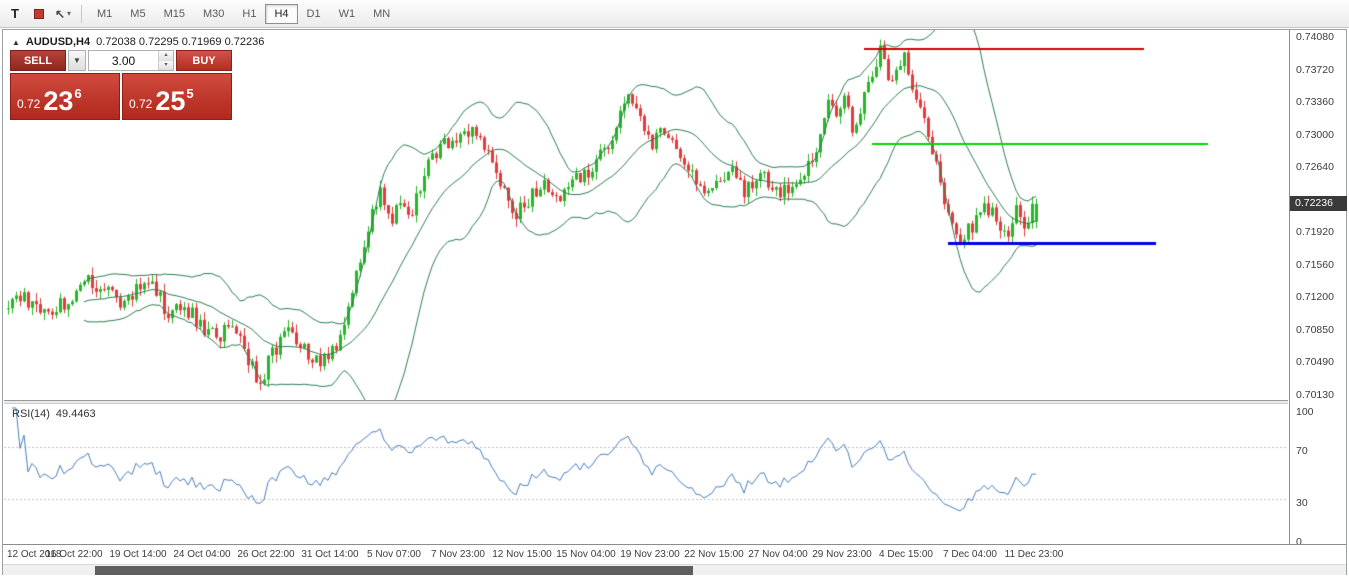  Describe the element at coordinates (1315, 329) in the screenshot. I see `price-axis-label: 0.70850` at that location.